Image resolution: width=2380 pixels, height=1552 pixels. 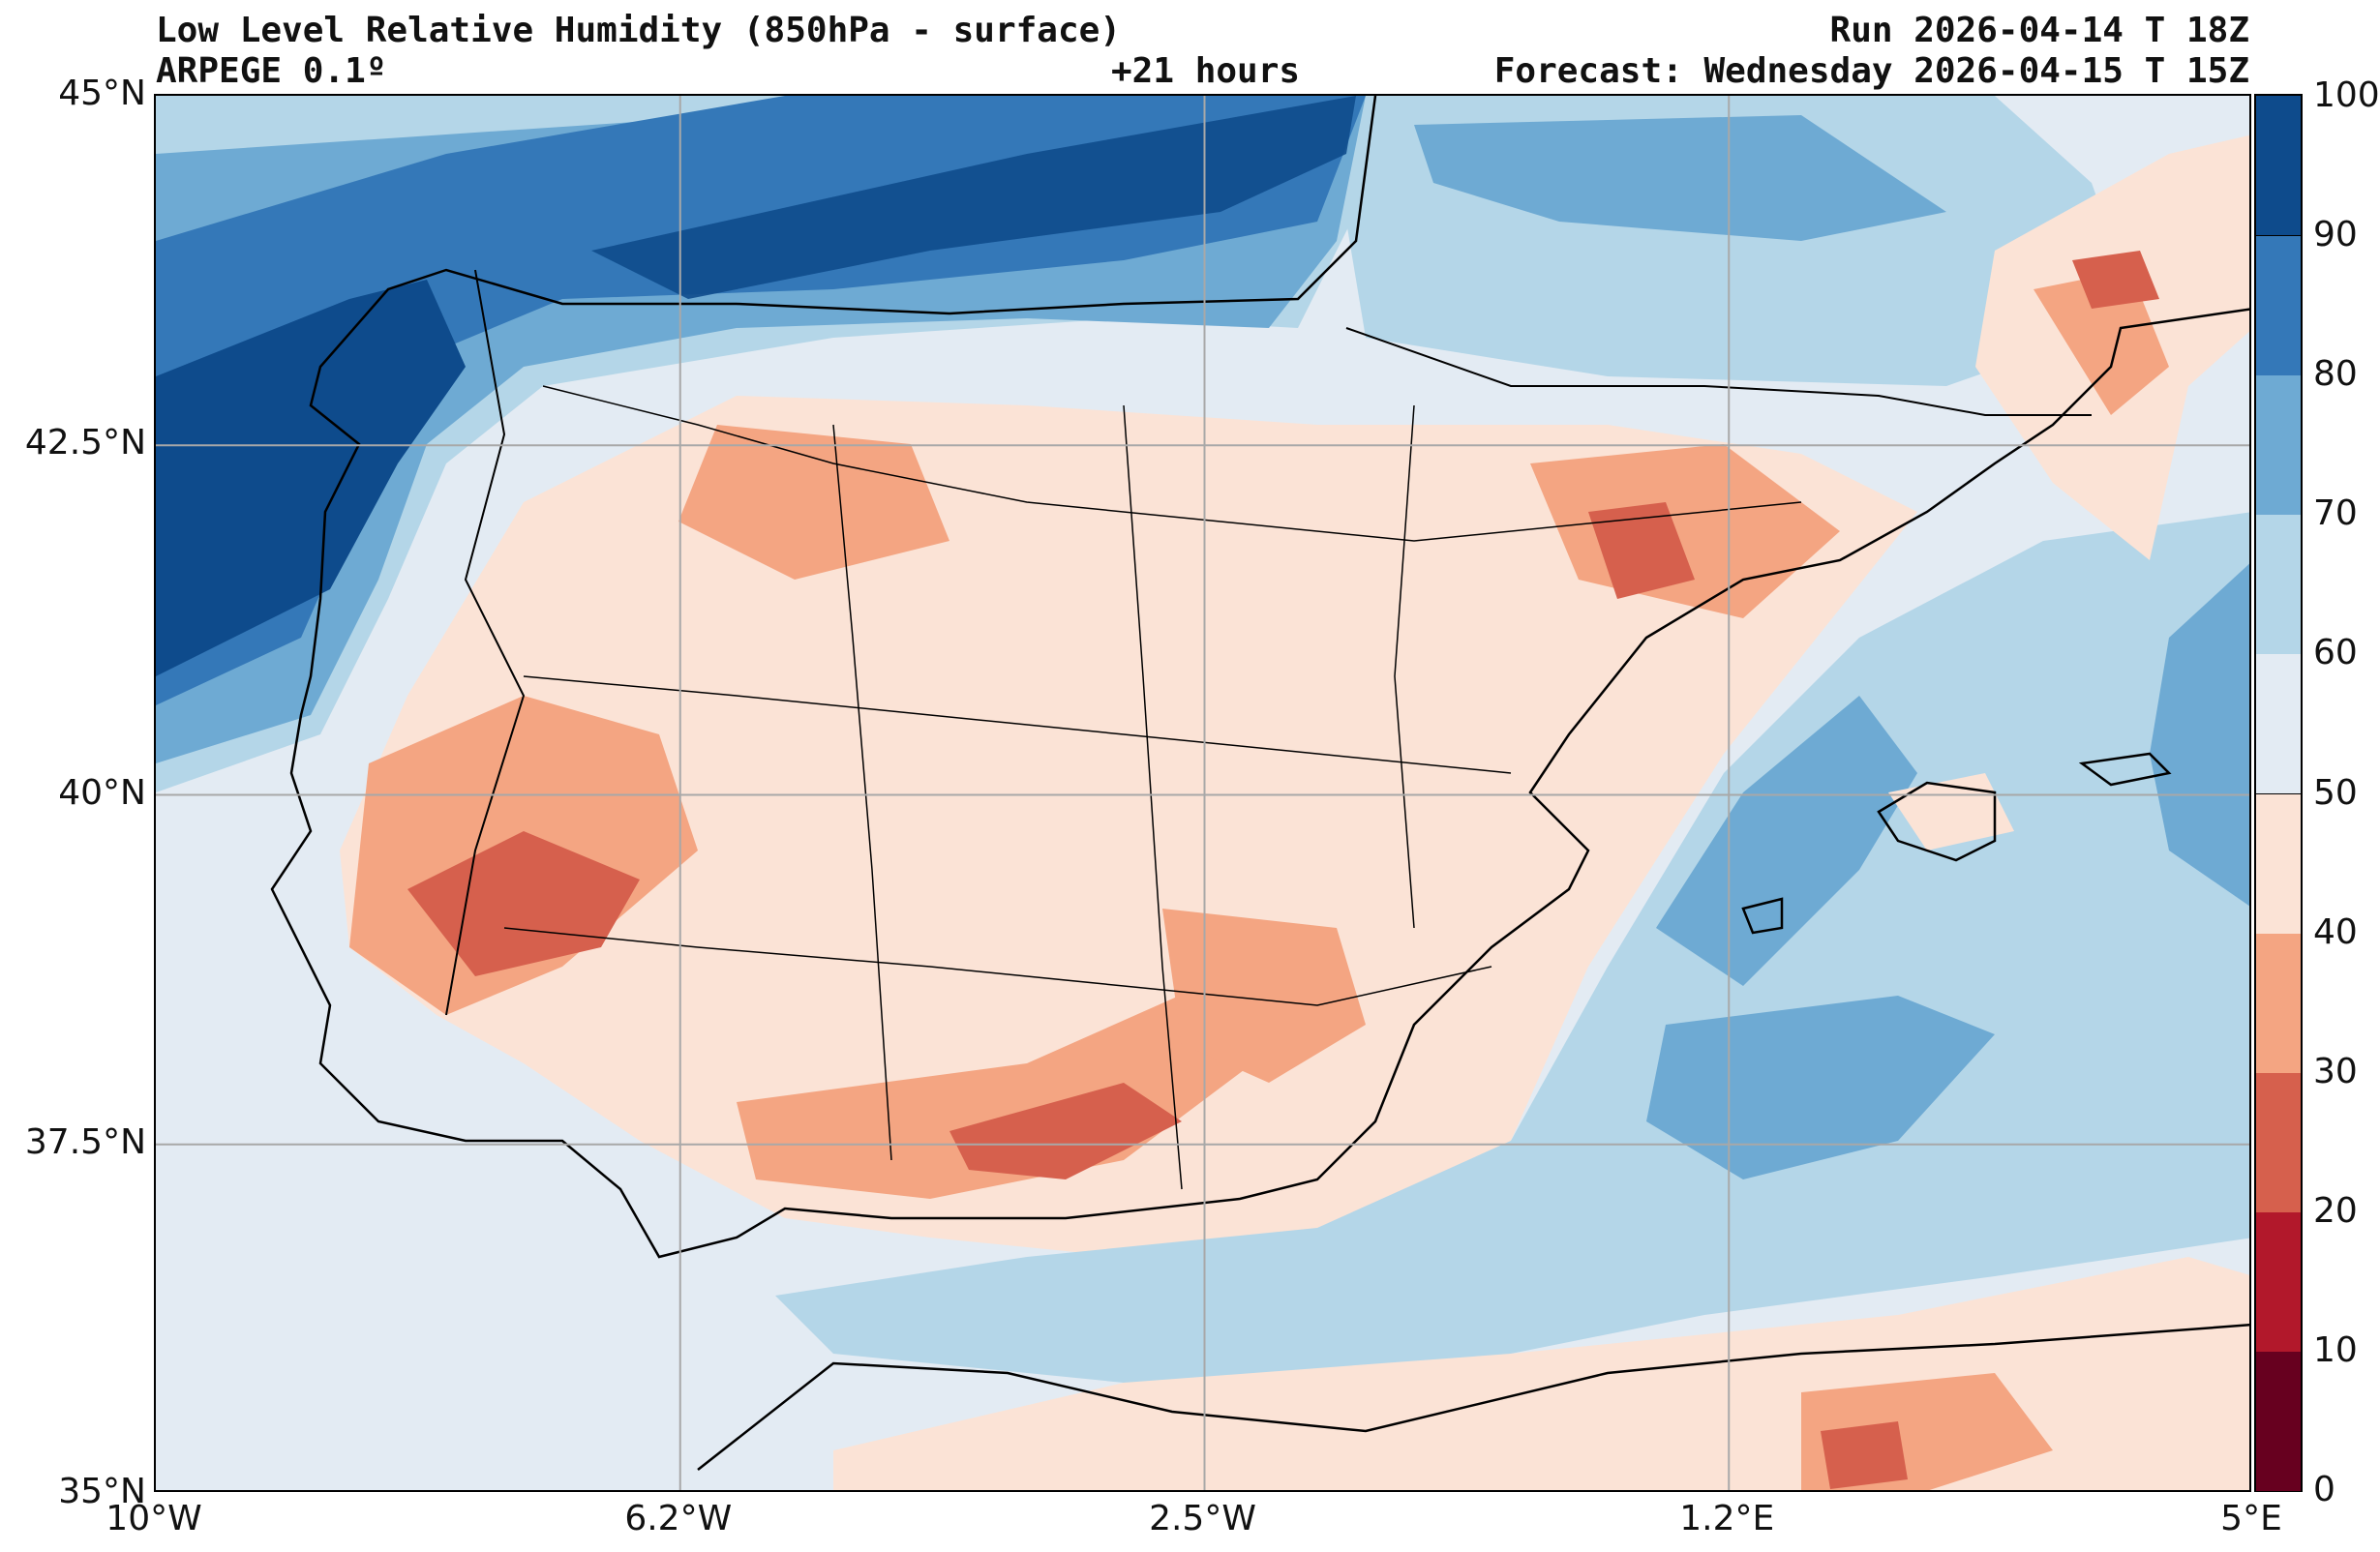 What do you see at coordinates (1206, 71) in the screenshot?
I see `lead-time-label: +21 hours` at bounding box center [1206, 71].